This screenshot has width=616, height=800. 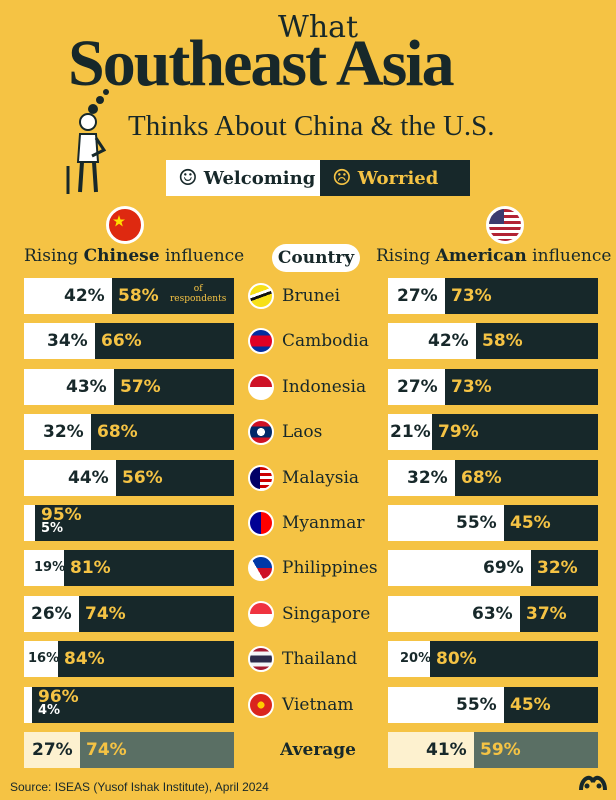 What do you see at coordinates (261, 659) in the screenshot?
I see `thailand-flag-icon` at bounding box center [261, 659].